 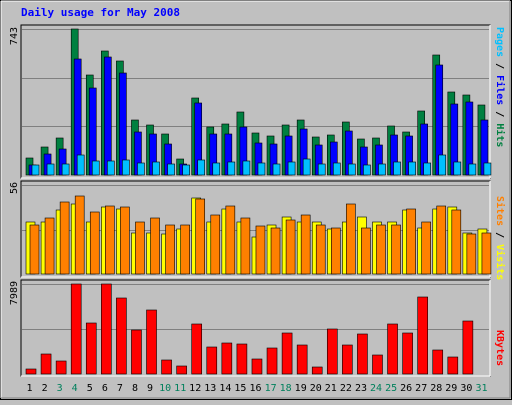 What do you see at coordinates (499, 114) in the screenshot?
I see `legend-sep-2: /` at bounding box center [499, 114].